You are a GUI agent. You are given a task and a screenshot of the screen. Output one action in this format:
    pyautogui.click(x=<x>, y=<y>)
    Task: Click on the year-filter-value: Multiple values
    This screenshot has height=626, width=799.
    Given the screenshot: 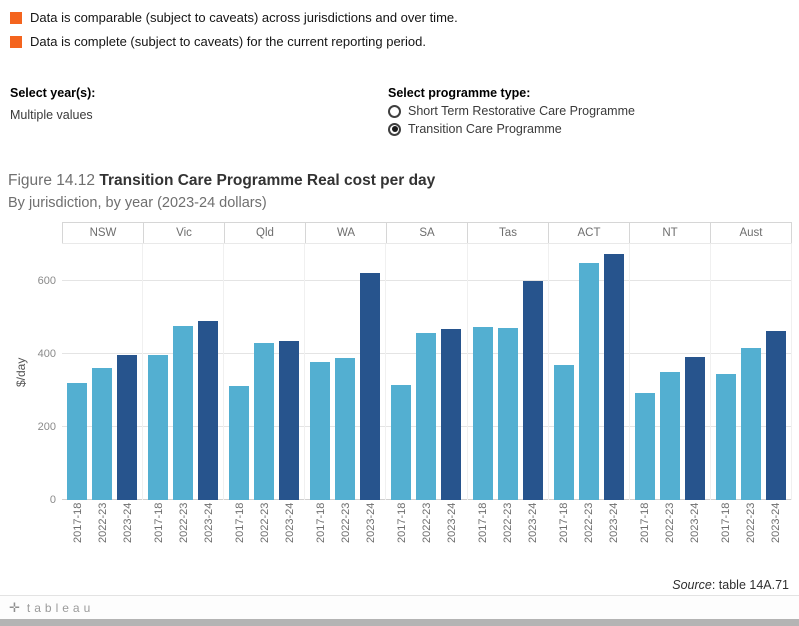 What is the action you would take?
    pyautogui.click(x=51, y=115)
    